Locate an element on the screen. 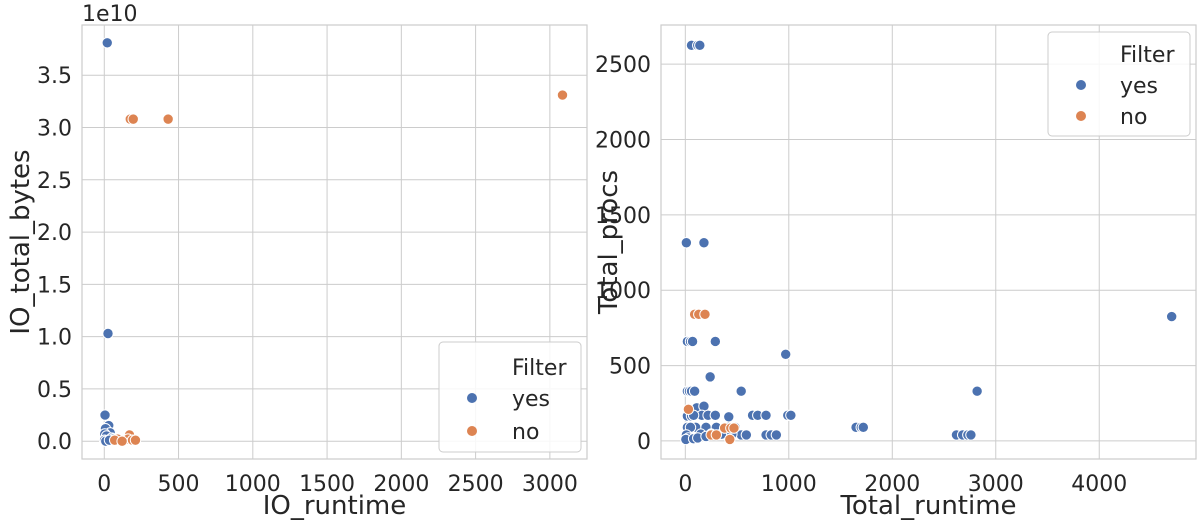  right-x-tick-label: 1000 is located at coordinates (789, 484).